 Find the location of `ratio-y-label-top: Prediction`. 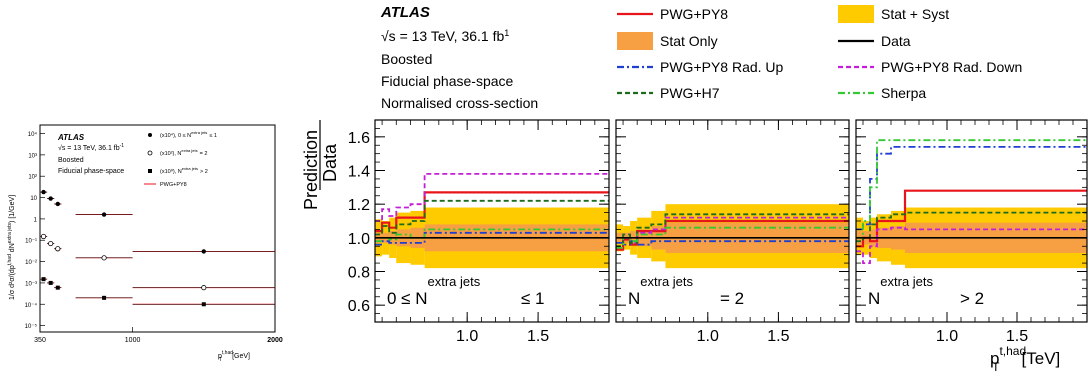

ratio-y-label-top: Prediction is located at coordinates (311, 170).